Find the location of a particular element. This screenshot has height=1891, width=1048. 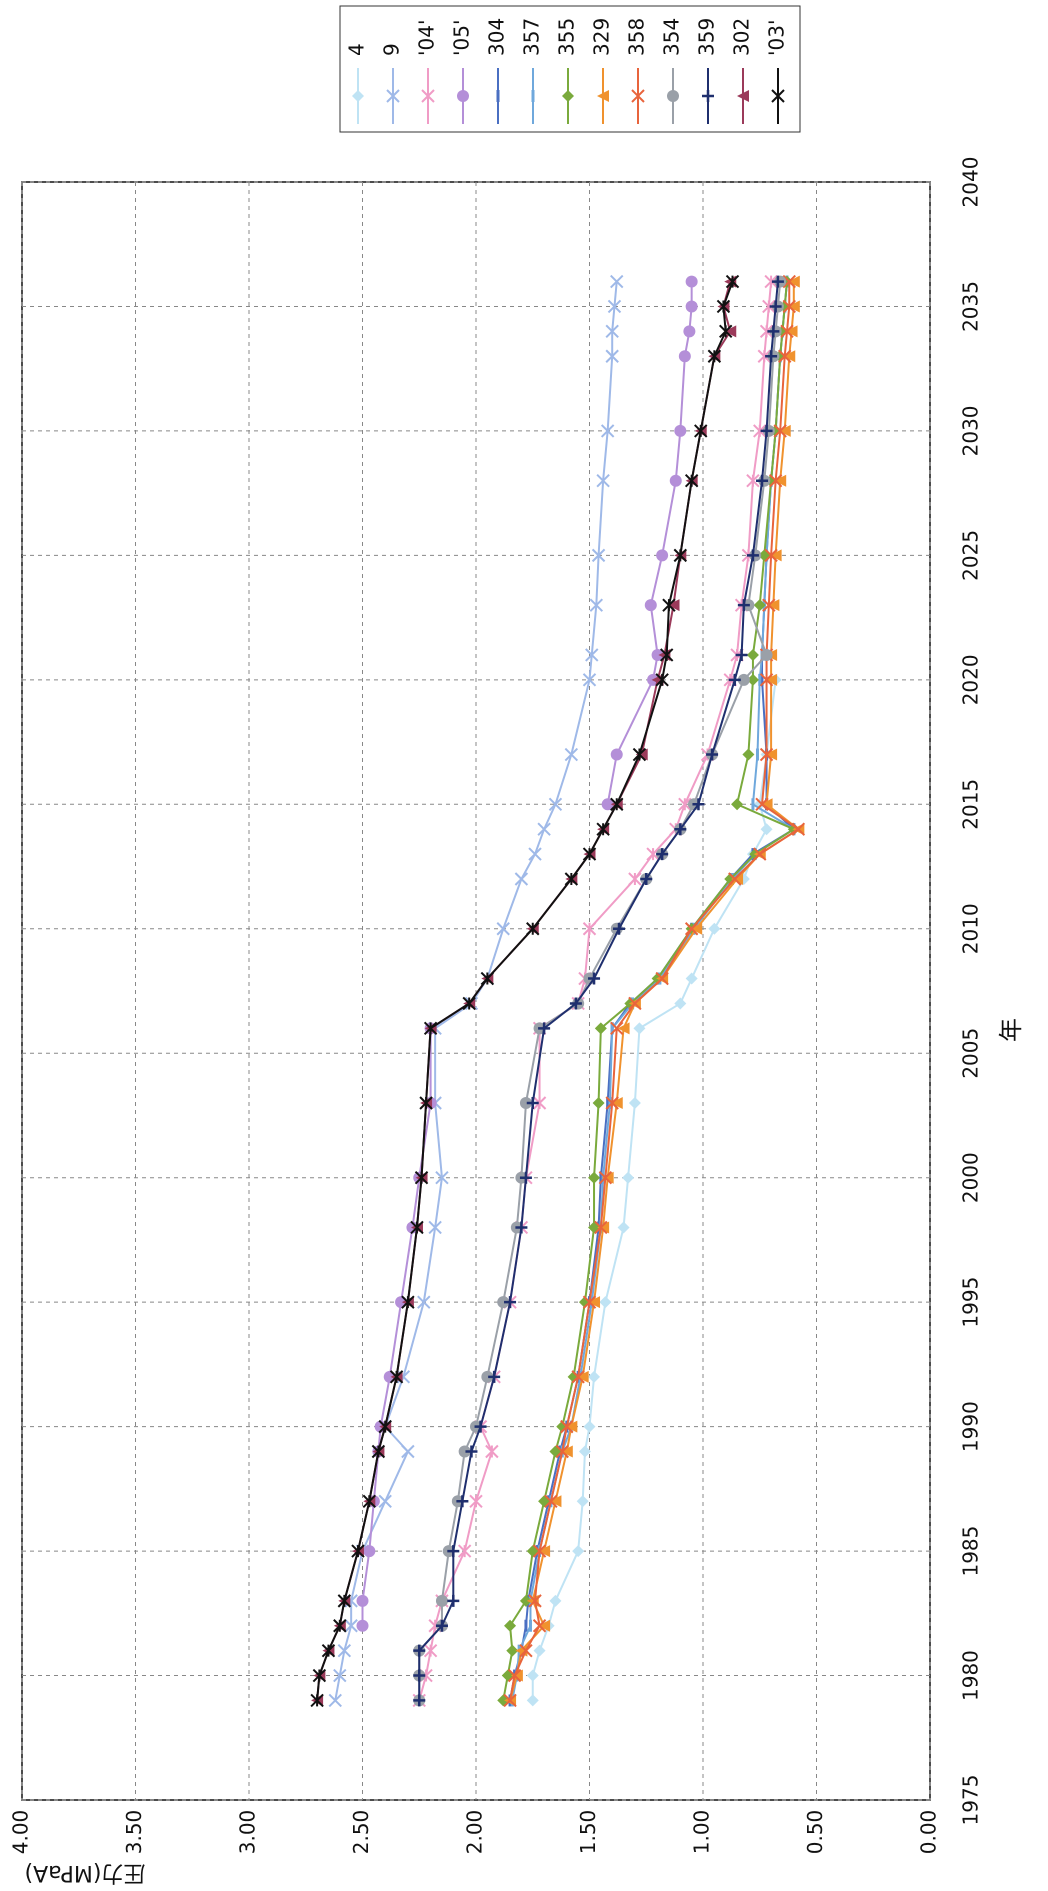

x-tick-label: 1985 is located at coordinates (971, 1551).